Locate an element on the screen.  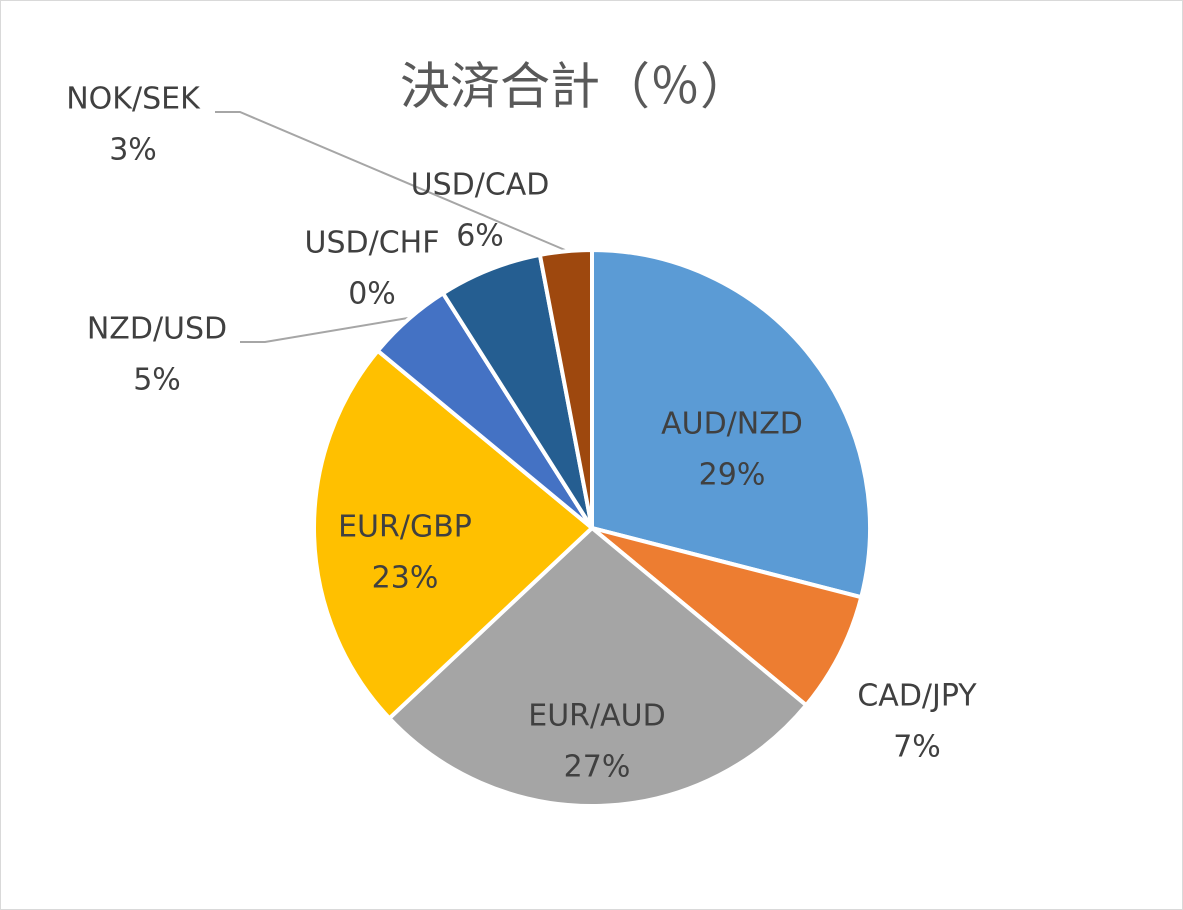
slice-value-label: 29% is located at coordinates (732, 475).